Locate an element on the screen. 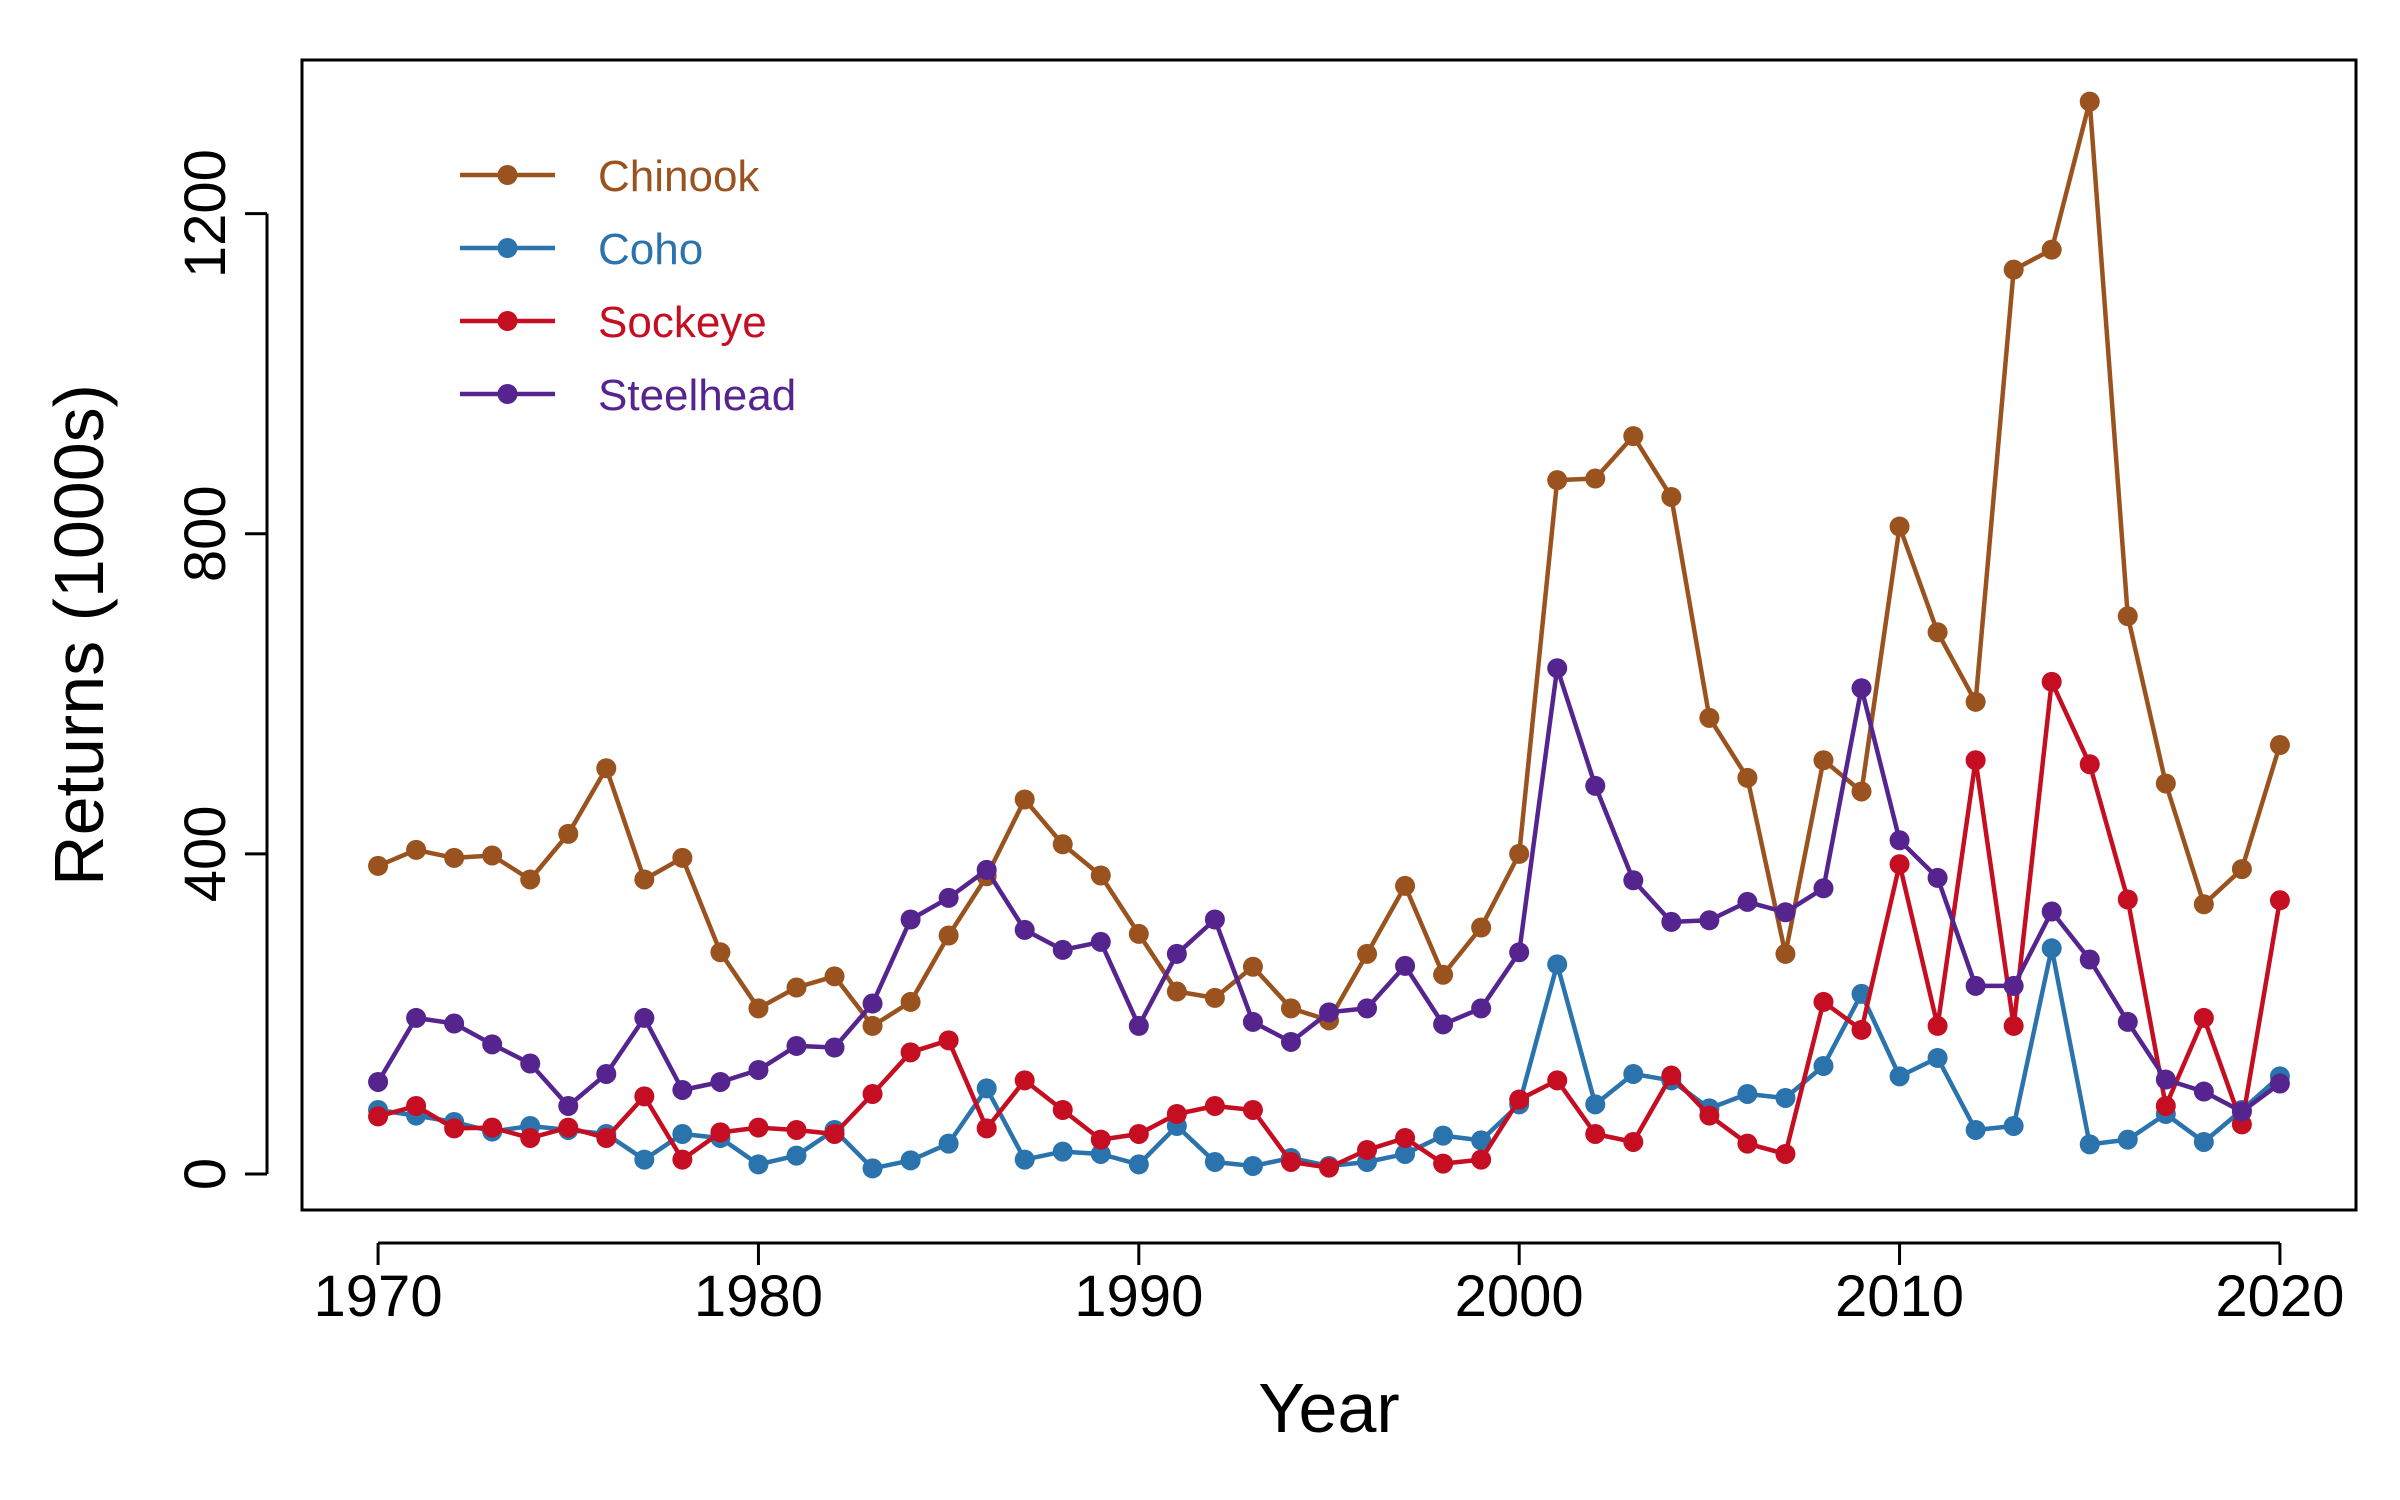  x-tick-label: 2000 is located at coordinates (1519, 1296).